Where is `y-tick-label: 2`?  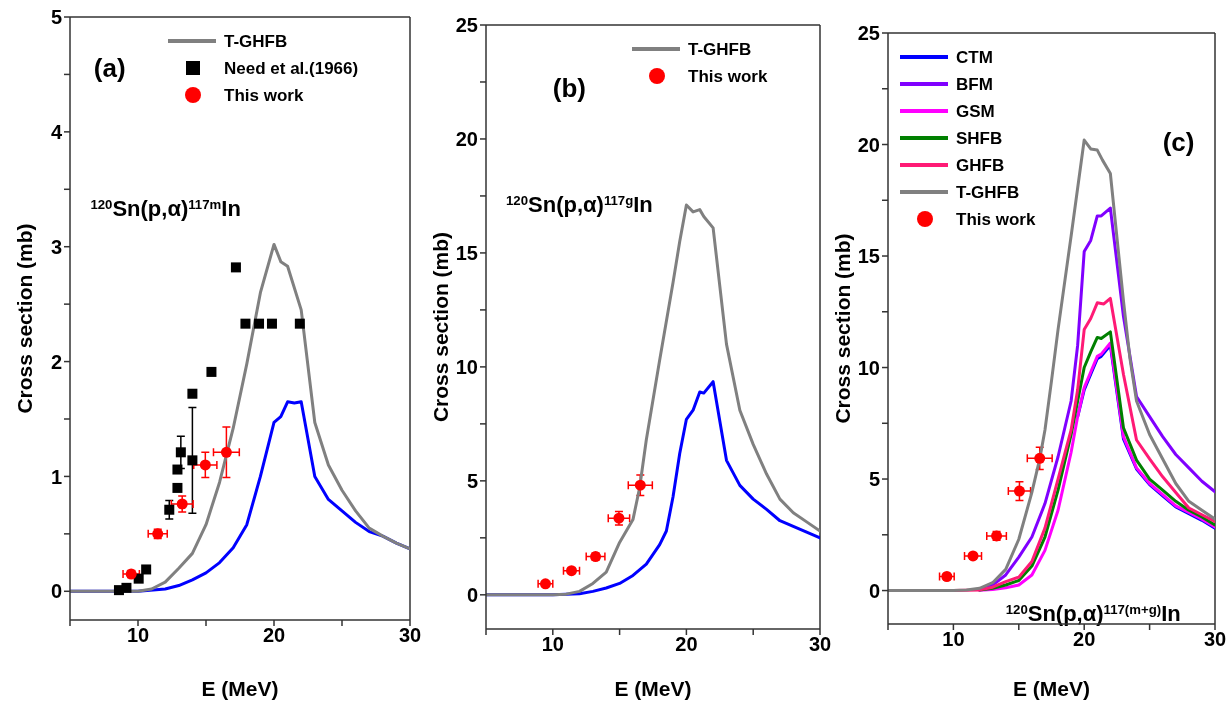 y-tick-label: 2 is located at coordinates (56, 361).